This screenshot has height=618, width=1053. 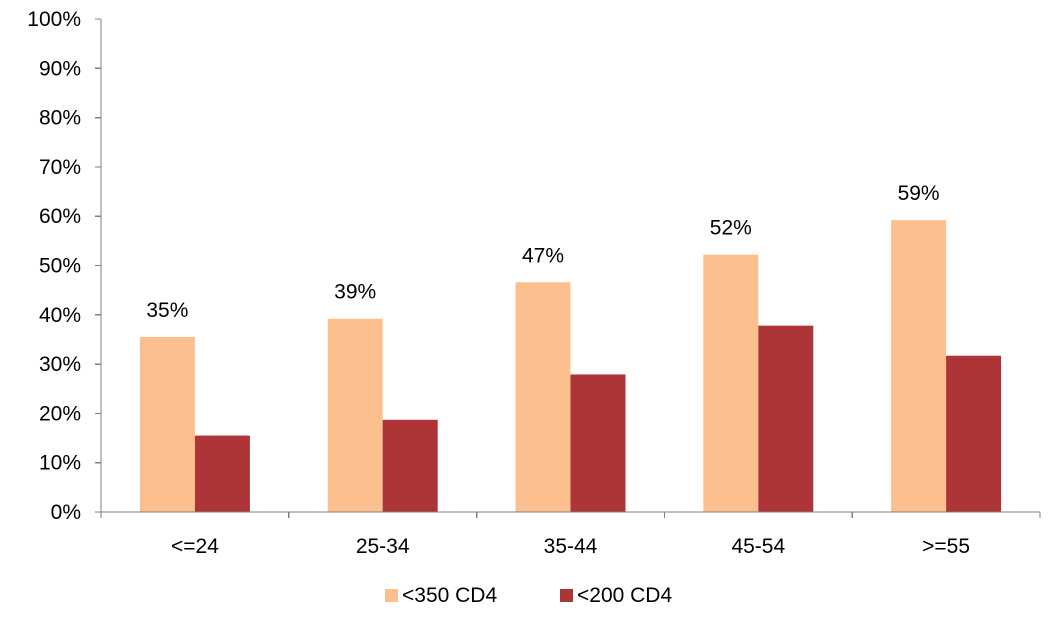 I want to click on legend-label: <350 CD4, so click(x=449, y=595).